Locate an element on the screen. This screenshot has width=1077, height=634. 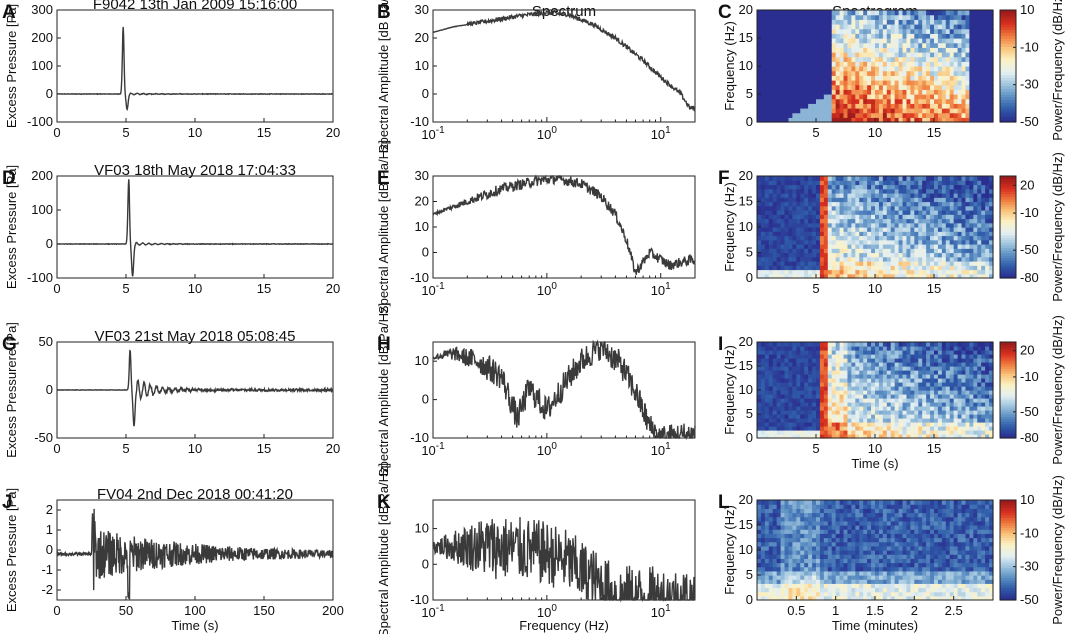
panel-label: A is located at coordinates (9, 12).